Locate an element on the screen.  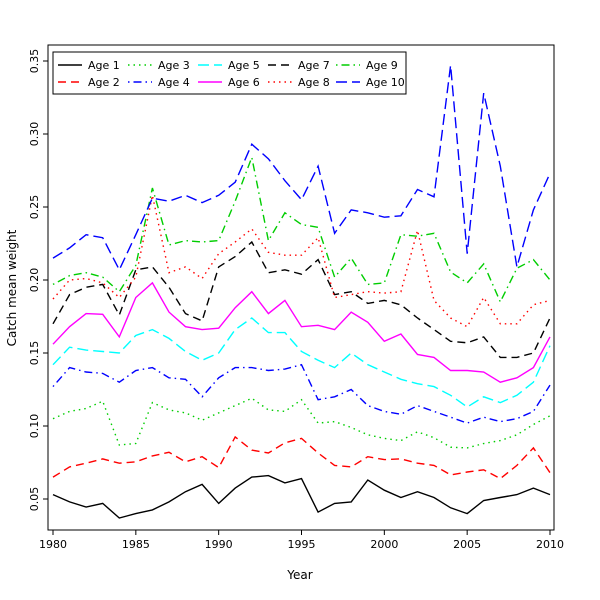
legend-label: Age 2 is located at coordinates (104, 82).